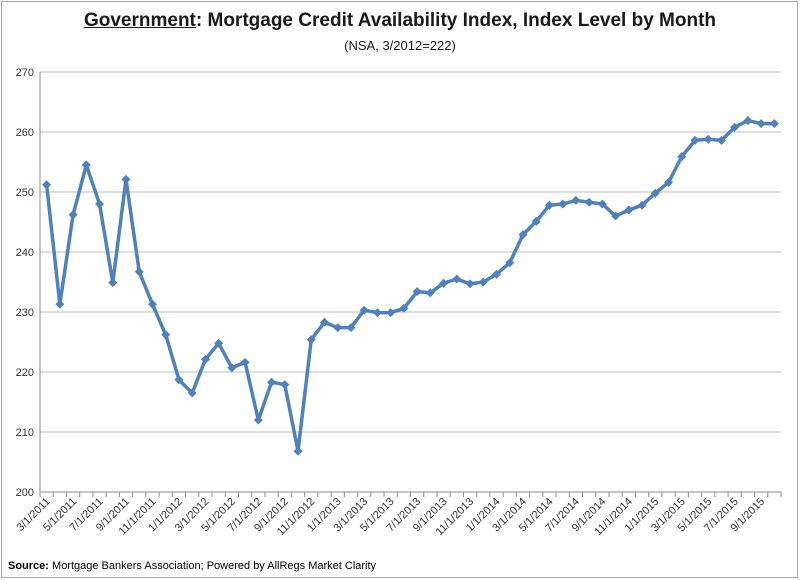 The width and height of the screenshot is (800, 580). I want to click on y-tick-label: 220, so click(25, 373).